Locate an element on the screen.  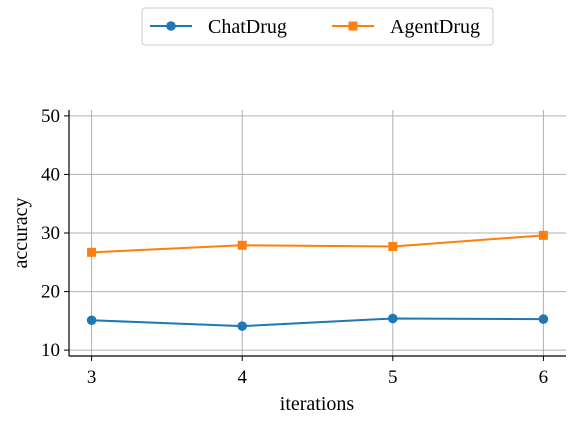
series-agentdrug is located at coordinates (317, 243).